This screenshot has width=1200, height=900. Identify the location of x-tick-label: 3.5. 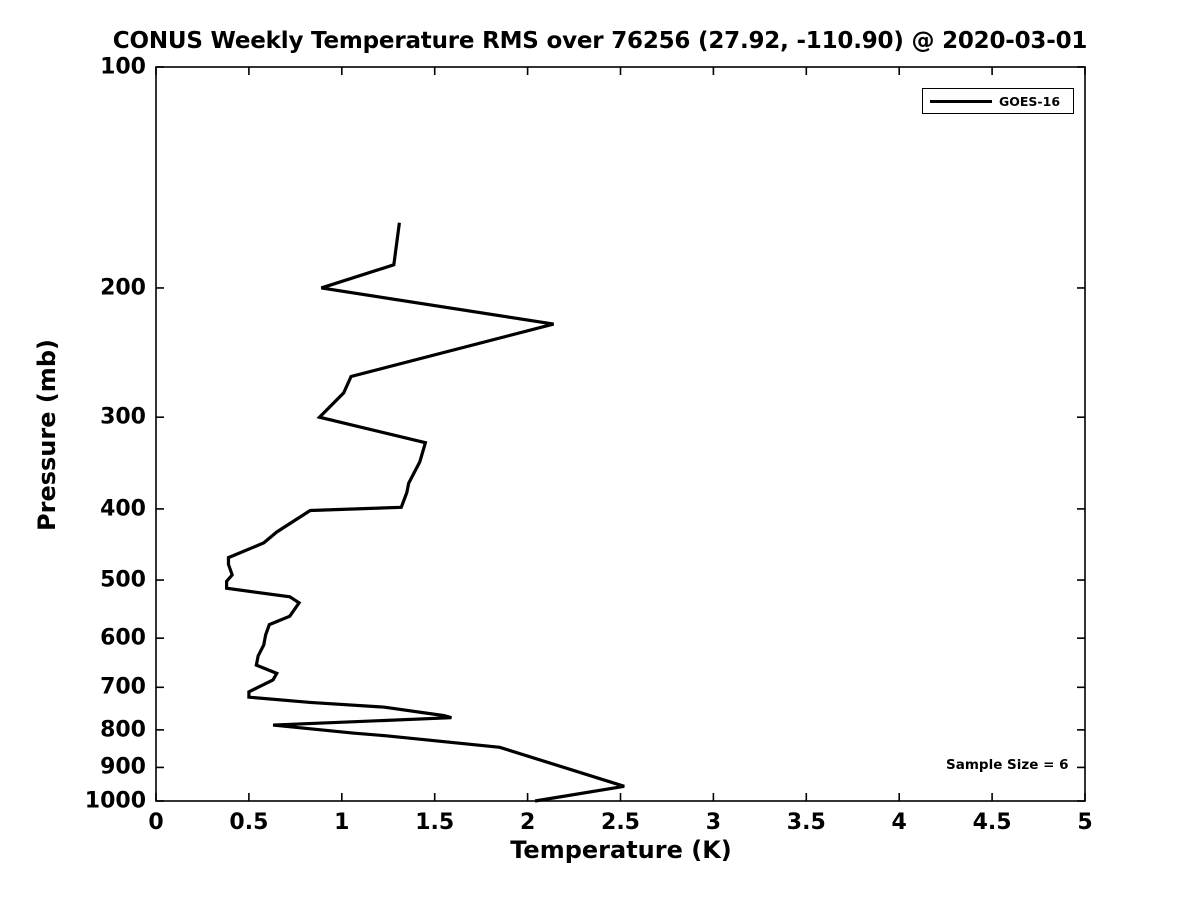
(806, 822).